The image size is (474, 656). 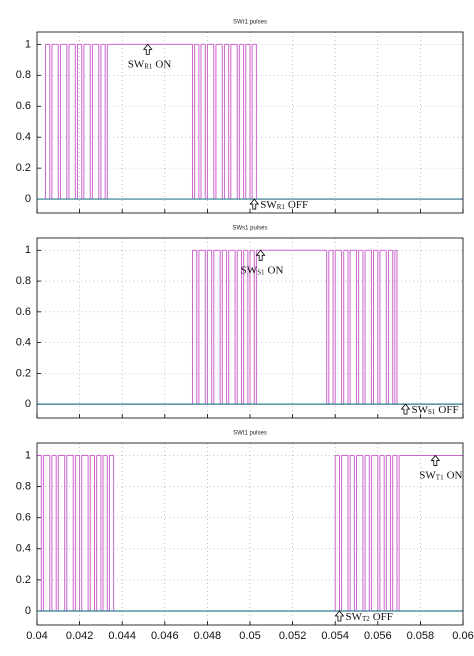 I want to click on x-tick-label: 0.05, so click(x=249, y=636).